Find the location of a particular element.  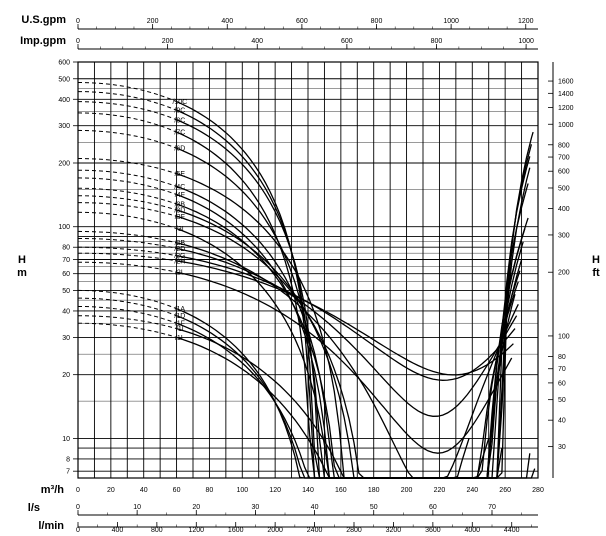

curve-2H is located at coordinates (345, 318).